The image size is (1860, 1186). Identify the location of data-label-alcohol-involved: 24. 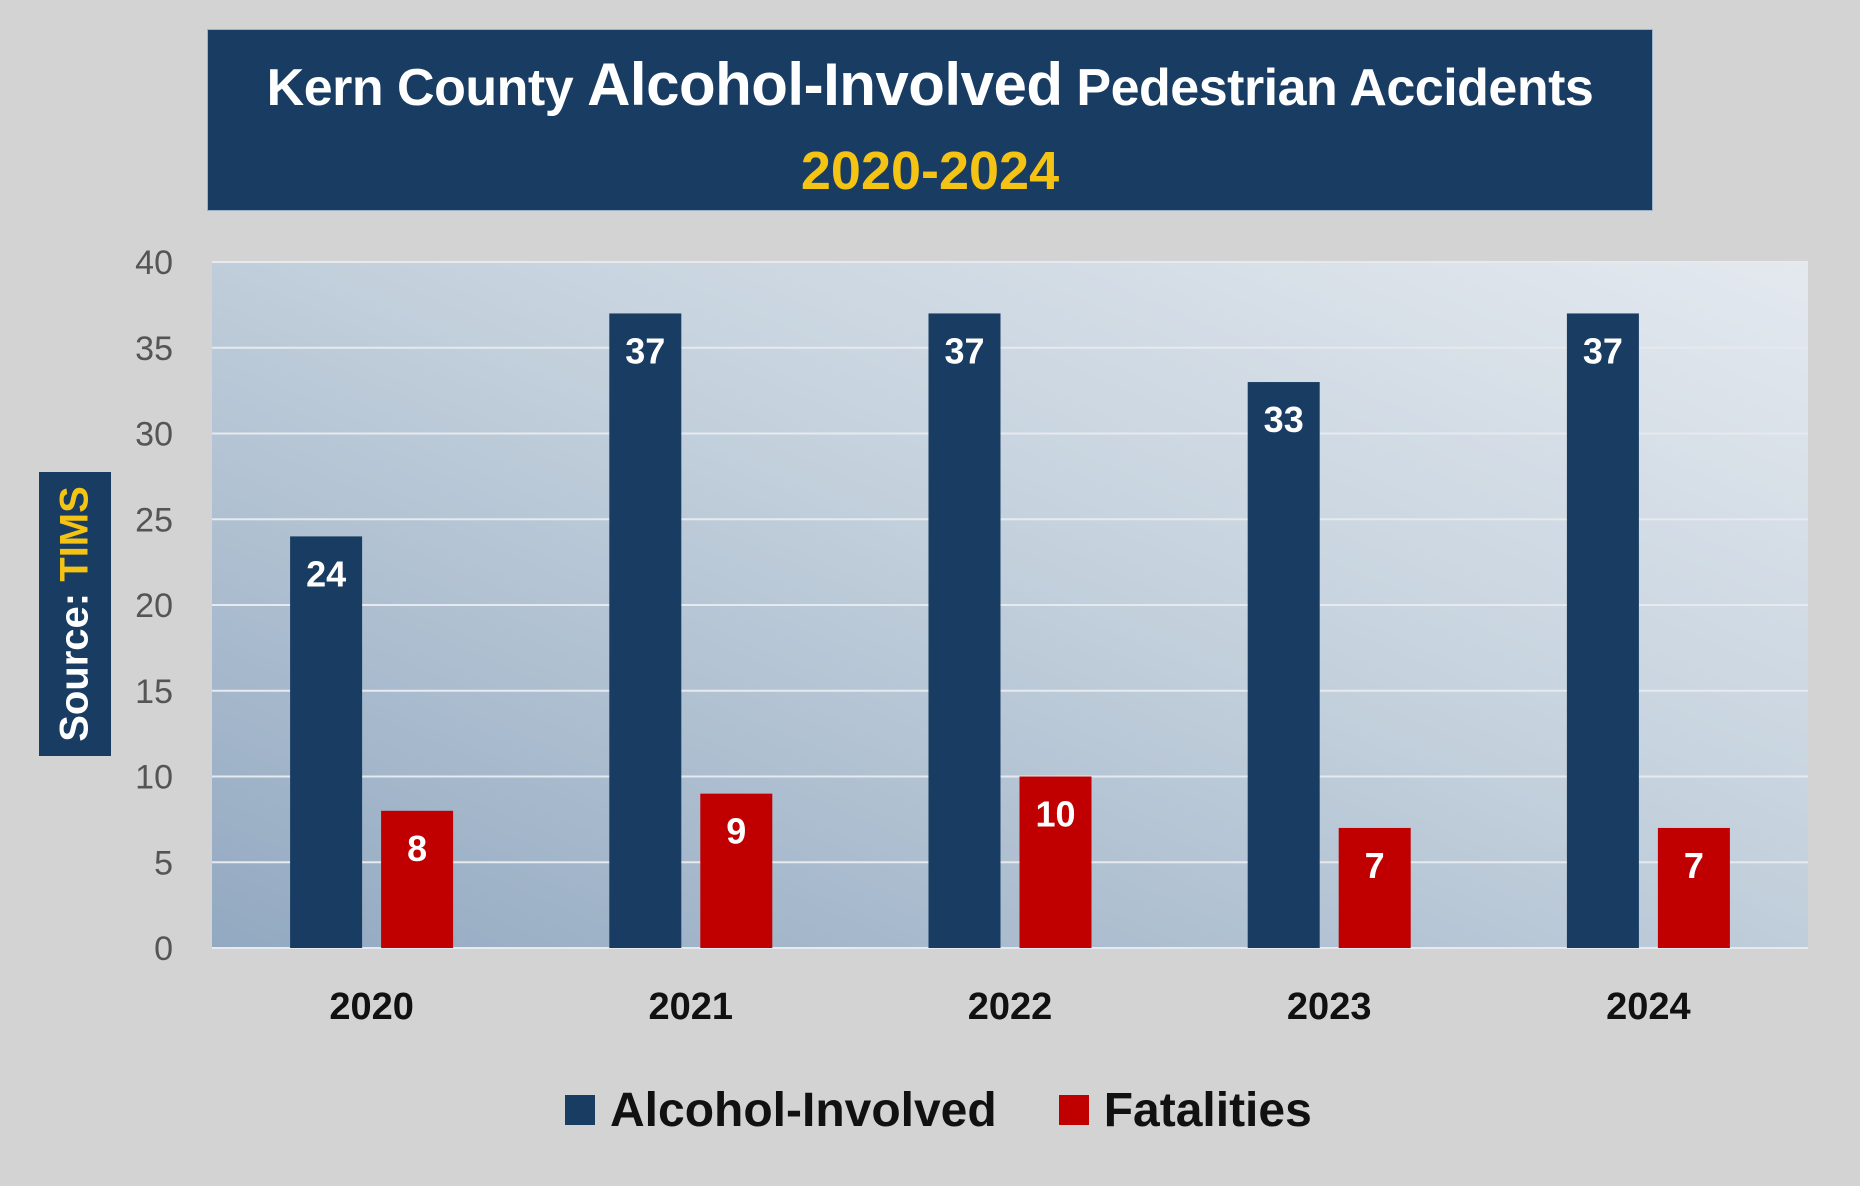
(326, 573).